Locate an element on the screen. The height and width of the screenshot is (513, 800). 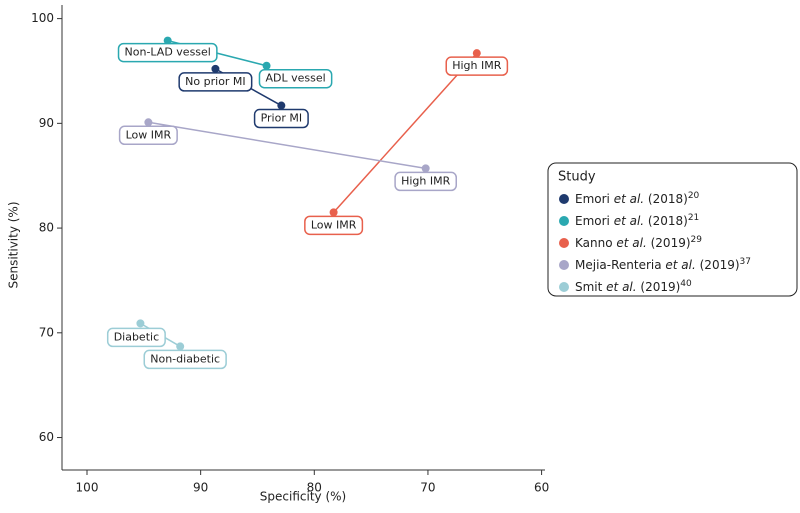
legend-label-part: Smit is located at coordinates (590, 287).